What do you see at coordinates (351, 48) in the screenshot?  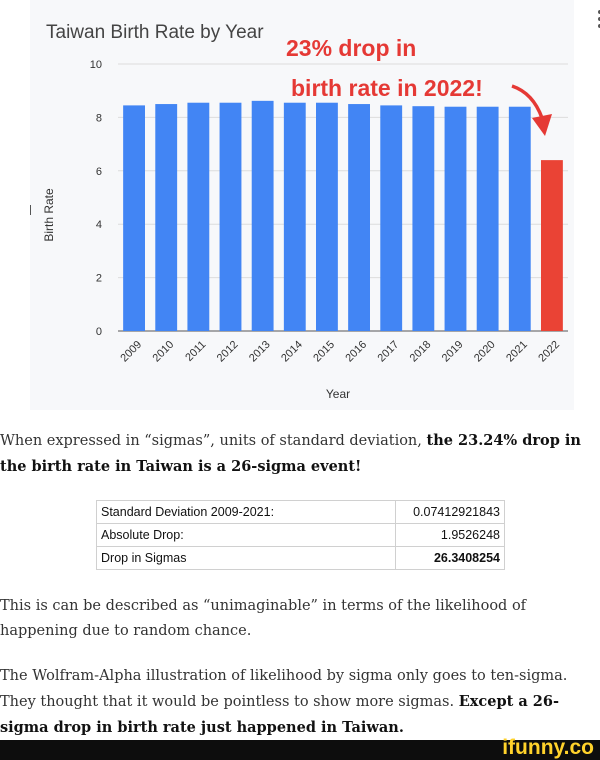 I see `annotation-line-1: 23% drop in` at bounding box center [351, 48].